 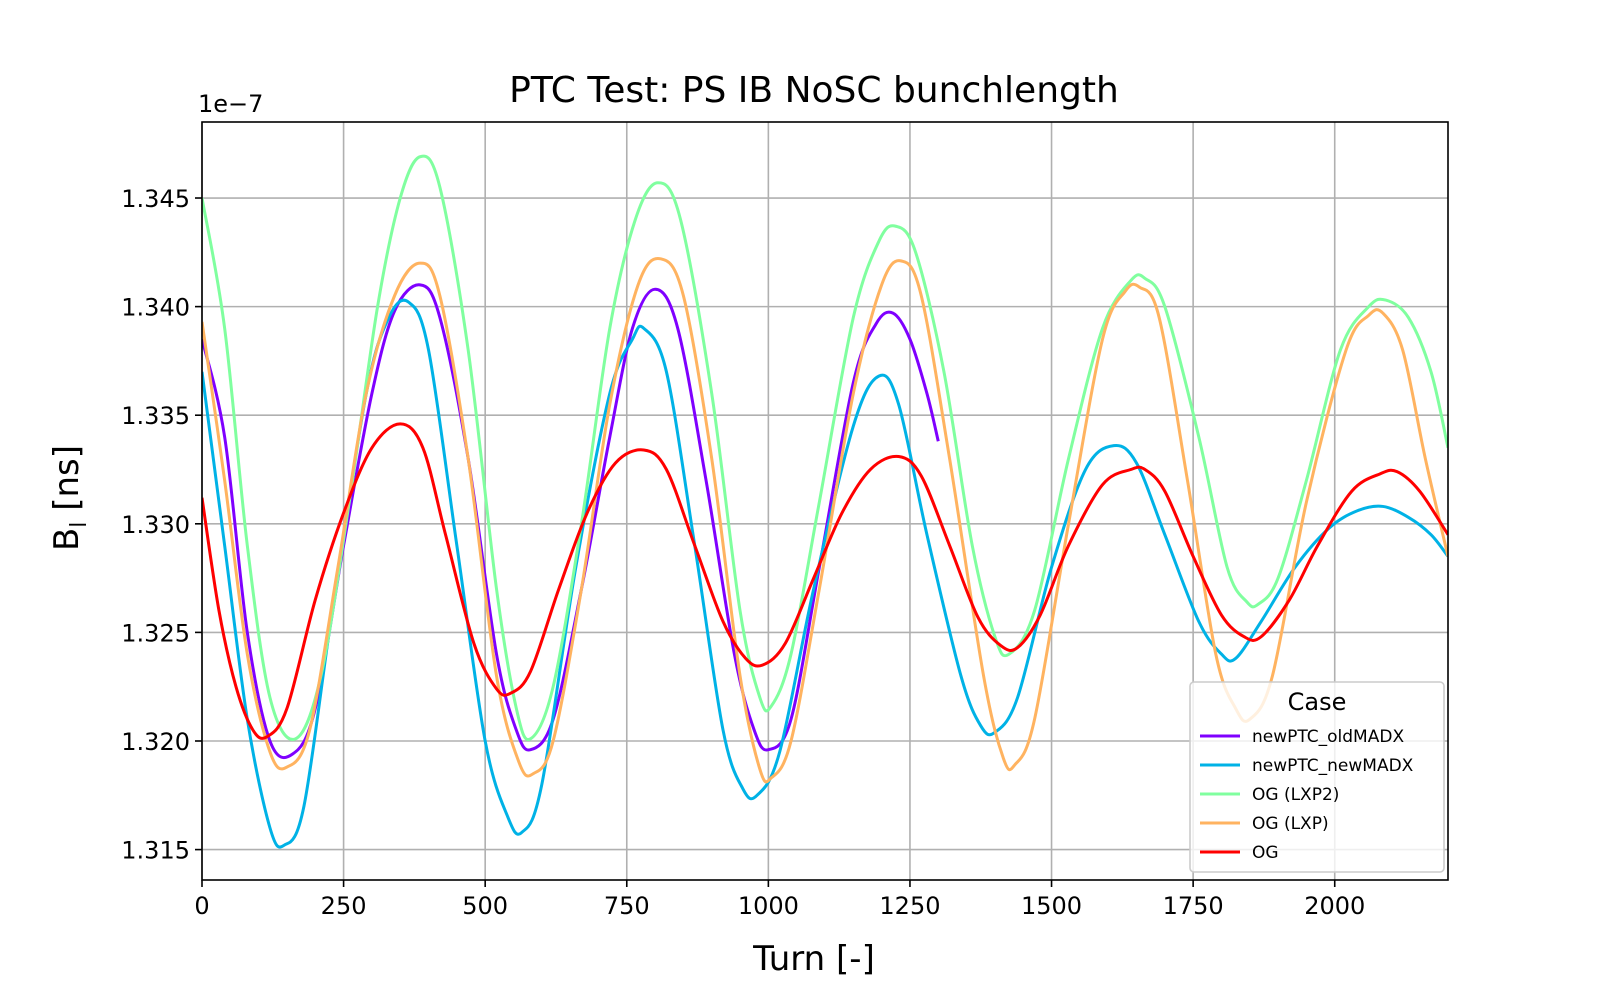 I want to click on x-tick-label: 1000, so click(x=768, y=906).